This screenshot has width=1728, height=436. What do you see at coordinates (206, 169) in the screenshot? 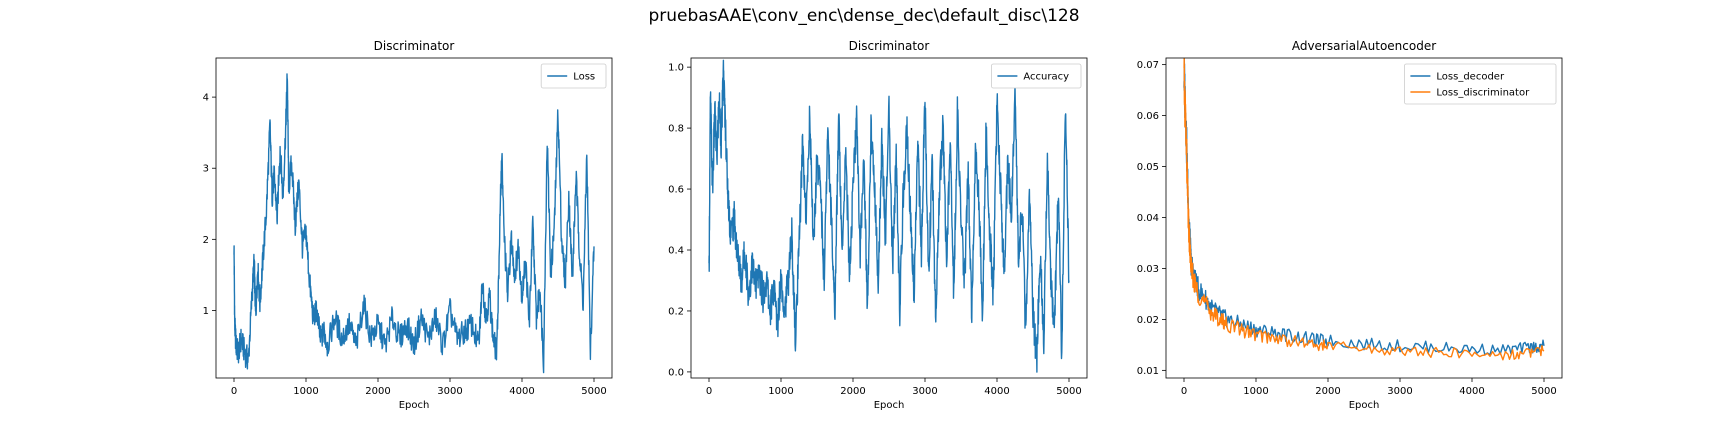
I see `y-tick-label: 3` at bounding box center [206, 169].